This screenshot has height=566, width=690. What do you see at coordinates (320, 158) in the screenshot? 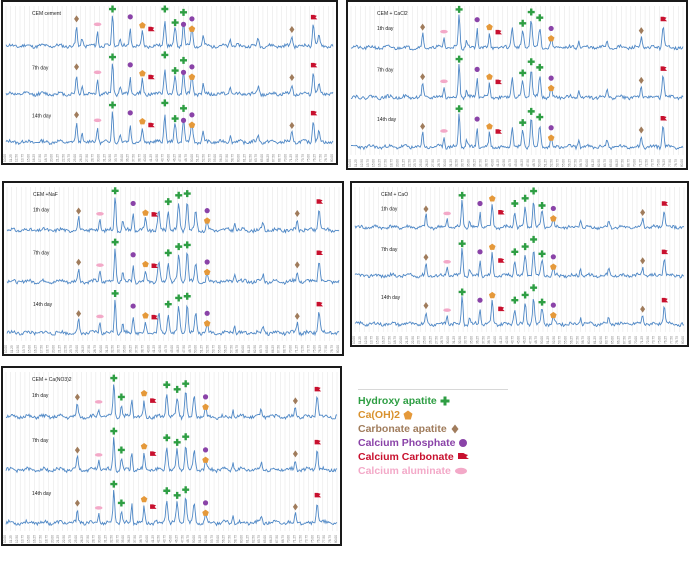
I see `x-tick-label: 77.50` at bounding box center [320, 158].